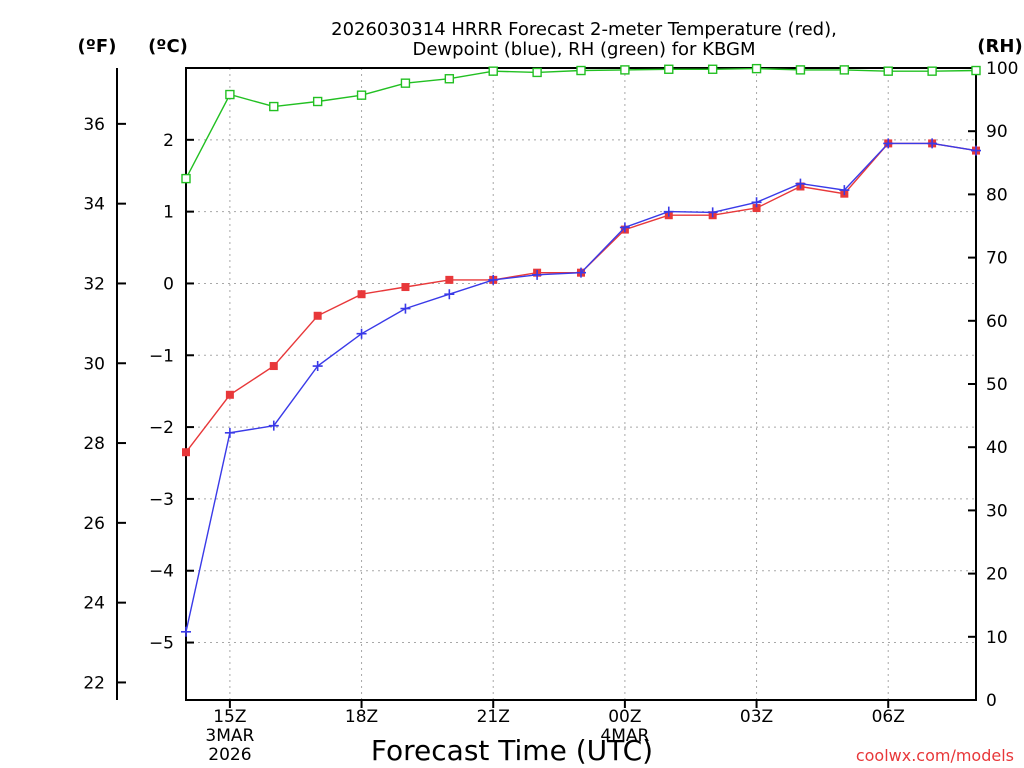 The height and width of the screenshot is (768, 1024). What do you see at coordinates (168, 213) in the screenshot?
I see `celsius-tick-label: 1` at bounding box center [168, 213].